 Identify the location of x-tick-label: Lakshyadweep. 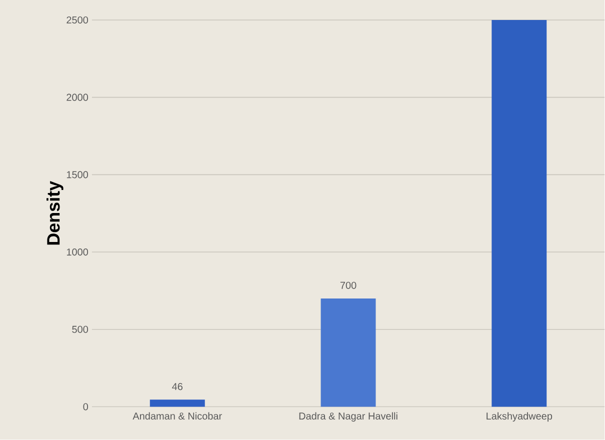
(519, 417).